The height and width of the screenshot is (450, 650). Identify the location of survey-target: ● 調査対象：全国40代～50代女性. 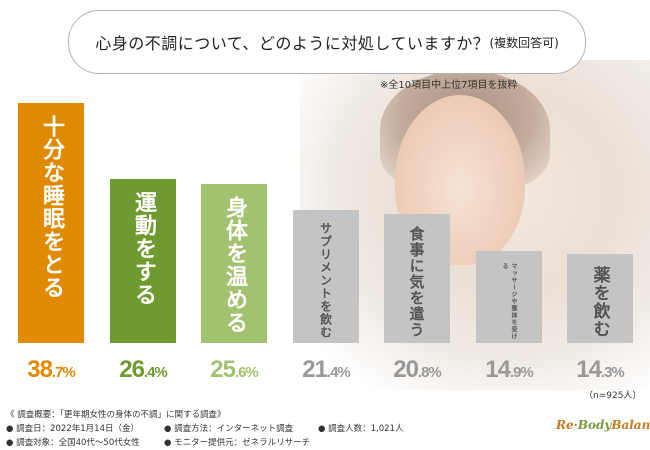
(73, 443).